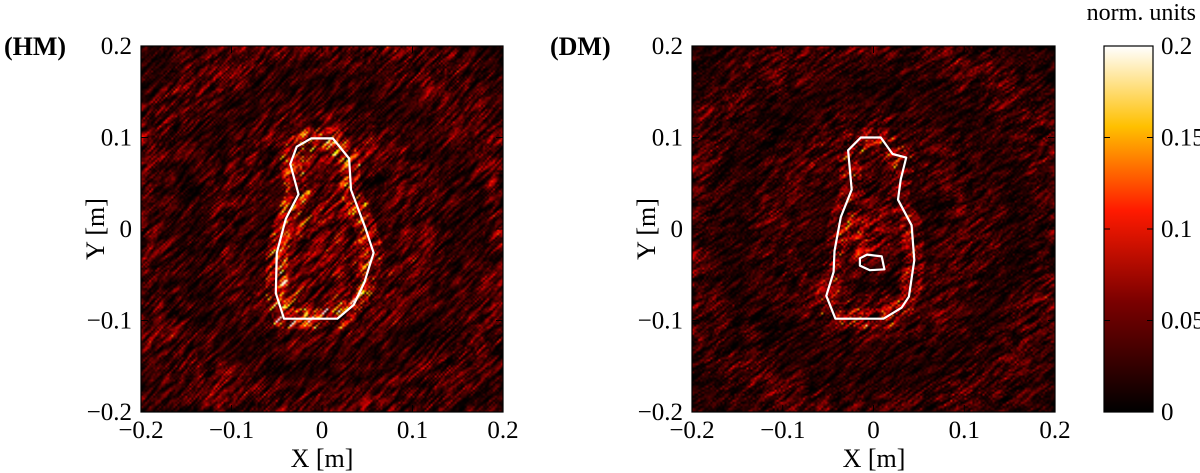  I want to click on contour-layer-dm, so click(870, 228).